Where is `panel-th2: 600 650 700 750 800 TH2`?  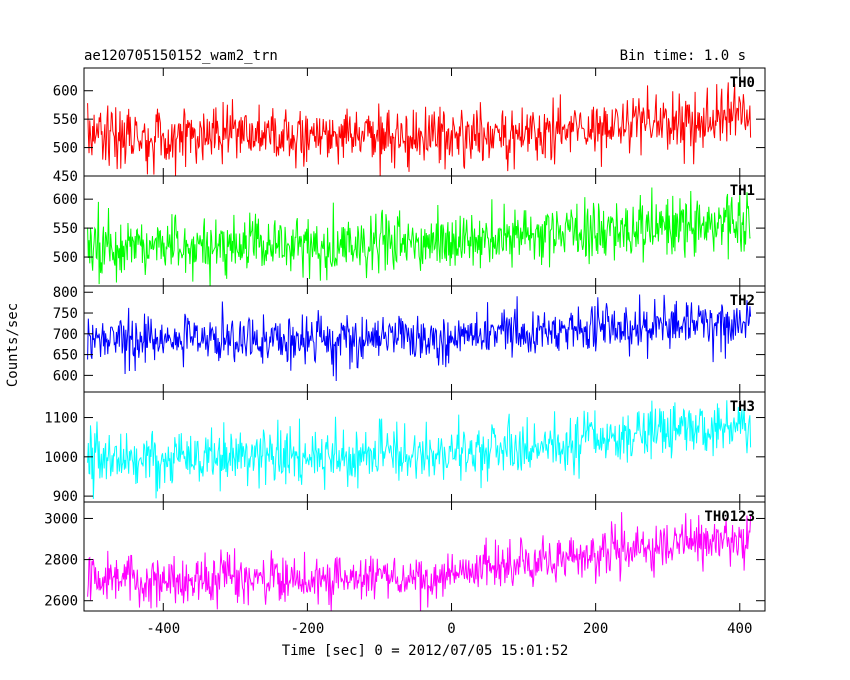
panel-th2: 600 650 700 750 800 TH2 is located at coordinates (409, 339).